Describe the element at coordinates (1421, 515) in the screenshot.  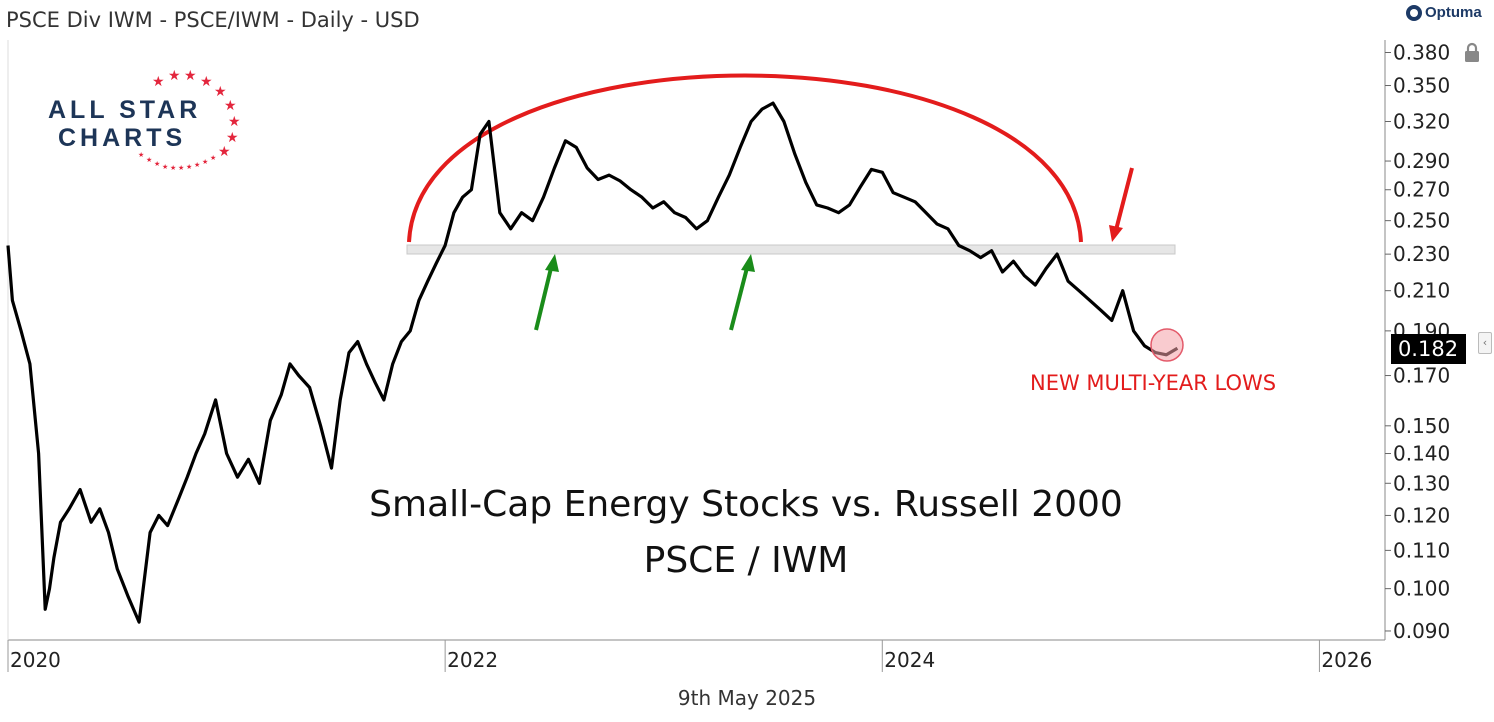
I see `y-tick-label: 0.120` at that location.